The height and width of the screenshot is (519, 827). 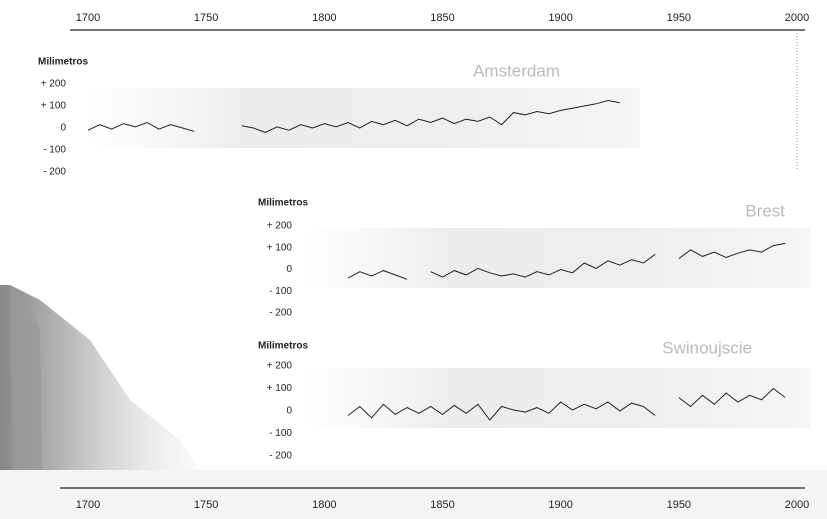 What do you see at coordinates (765, 210) in the screenshot?
I see `panel-title: Brest` at bounding box center [765, 210].